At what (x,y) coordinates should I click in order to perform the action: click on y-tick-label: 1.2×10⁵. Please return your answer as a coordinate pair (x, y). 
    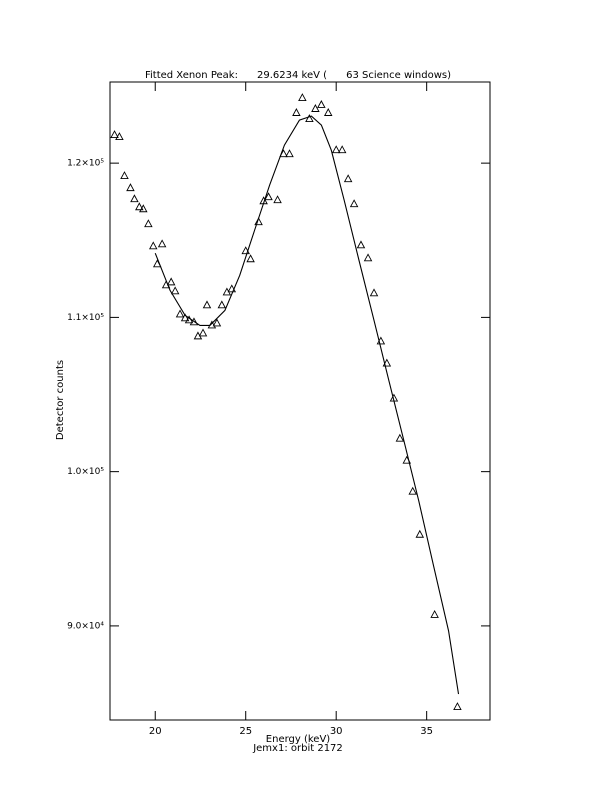
    Looking at the image, I should click on (85, 164).